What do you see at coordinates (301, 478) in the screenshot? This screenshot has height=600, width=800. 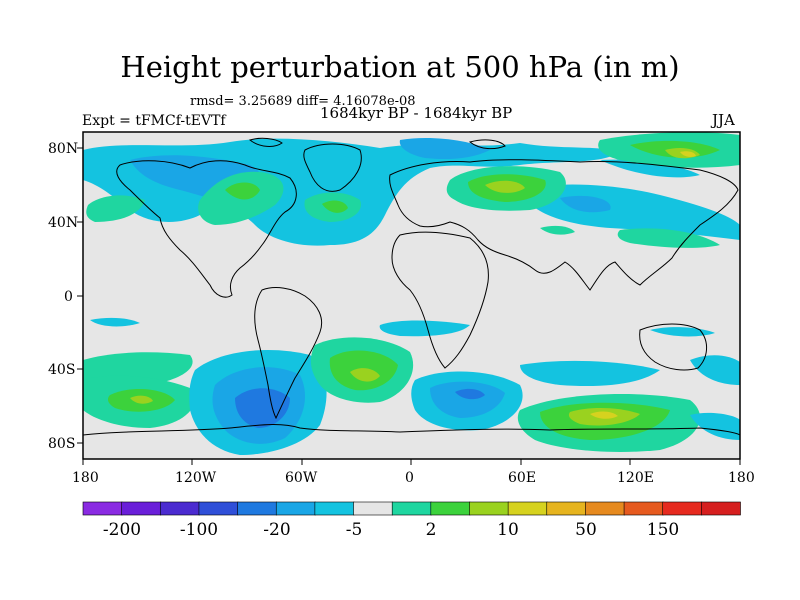 I see `lon-tick-label: 60W` at bounding box center [301, 478].